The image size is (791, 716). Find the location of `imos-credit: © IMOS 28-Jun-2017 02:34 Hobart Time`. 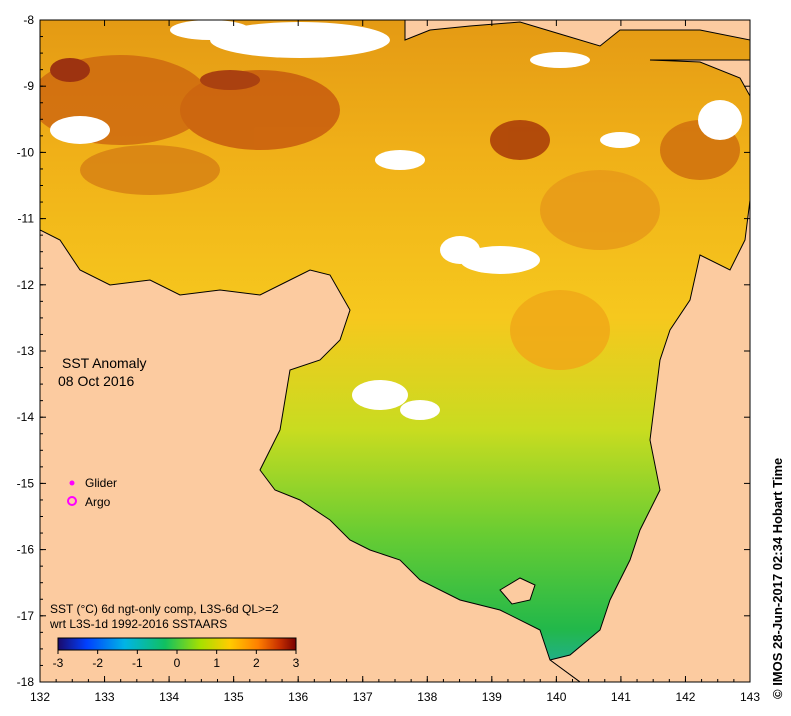

imos-credit: © IMOS 28-Jun-2017 02:34 Hobart Time is located at coordinates (777, 578).